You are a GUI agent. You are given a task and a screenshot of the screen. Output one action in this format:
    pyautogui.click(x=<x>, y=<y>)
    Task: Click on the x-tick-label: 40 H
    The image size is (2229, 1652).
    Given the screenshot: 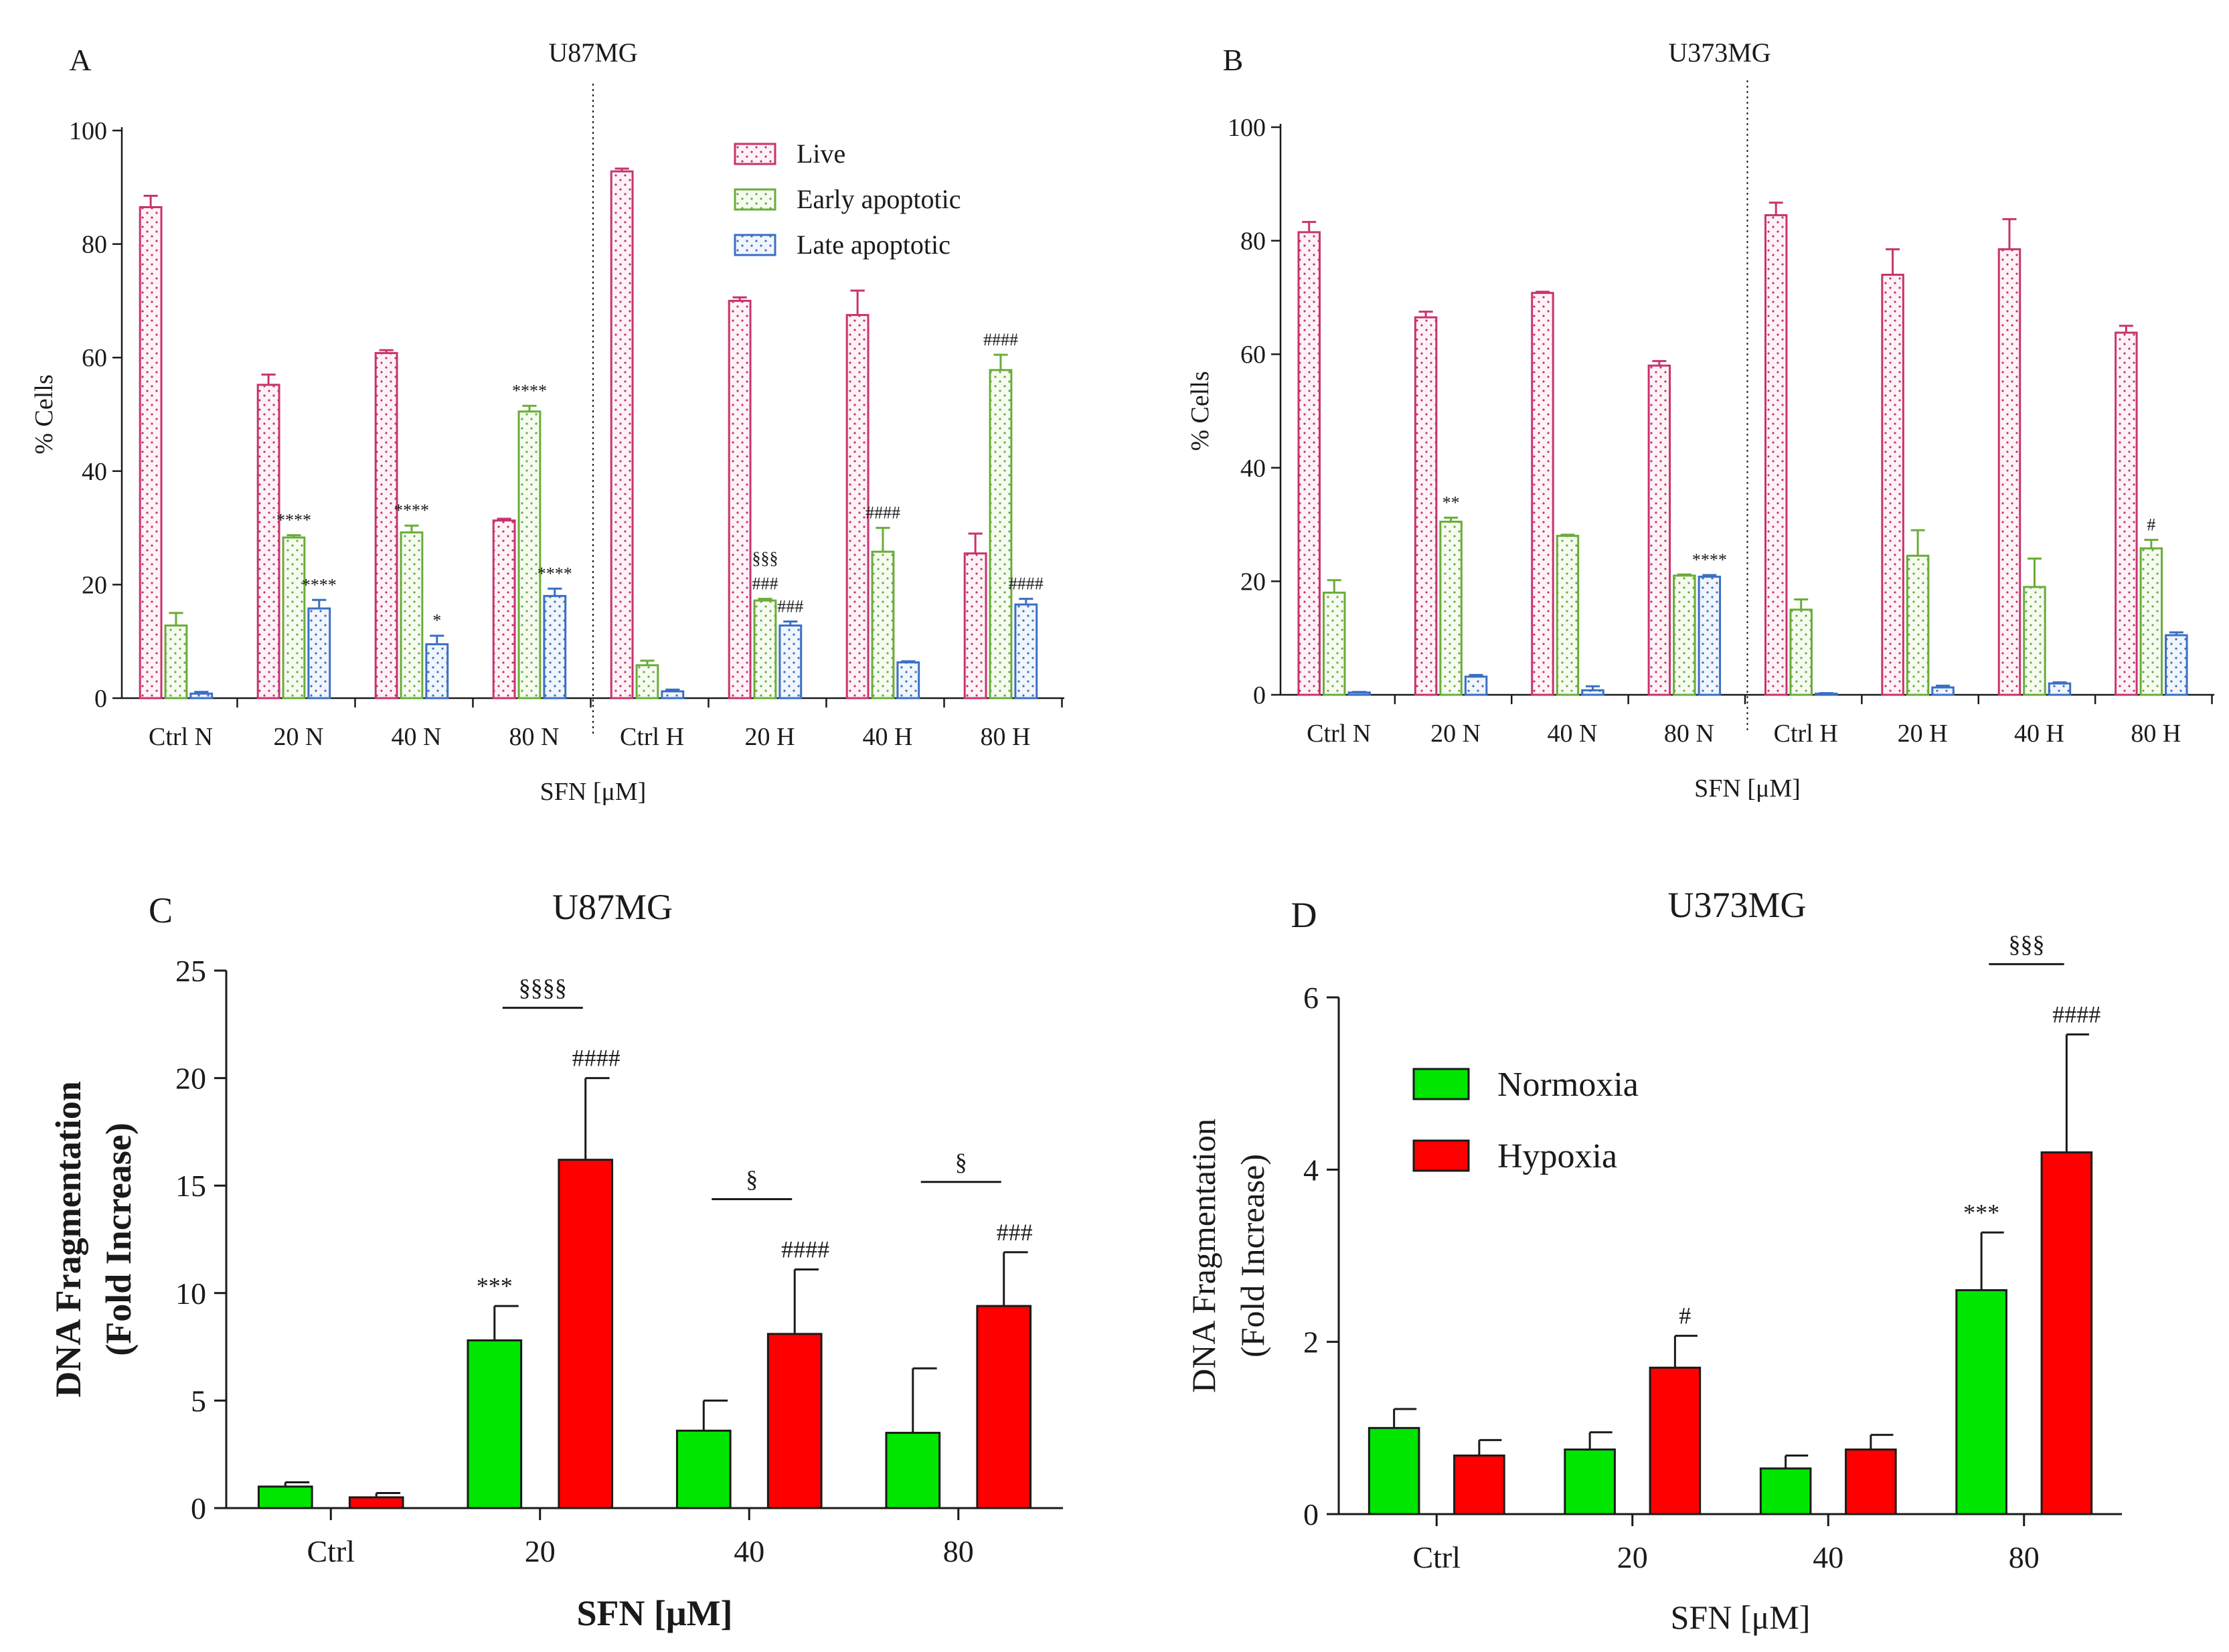 What is the action you would take?
    pyautogui.click(x=2039, y=734)
    